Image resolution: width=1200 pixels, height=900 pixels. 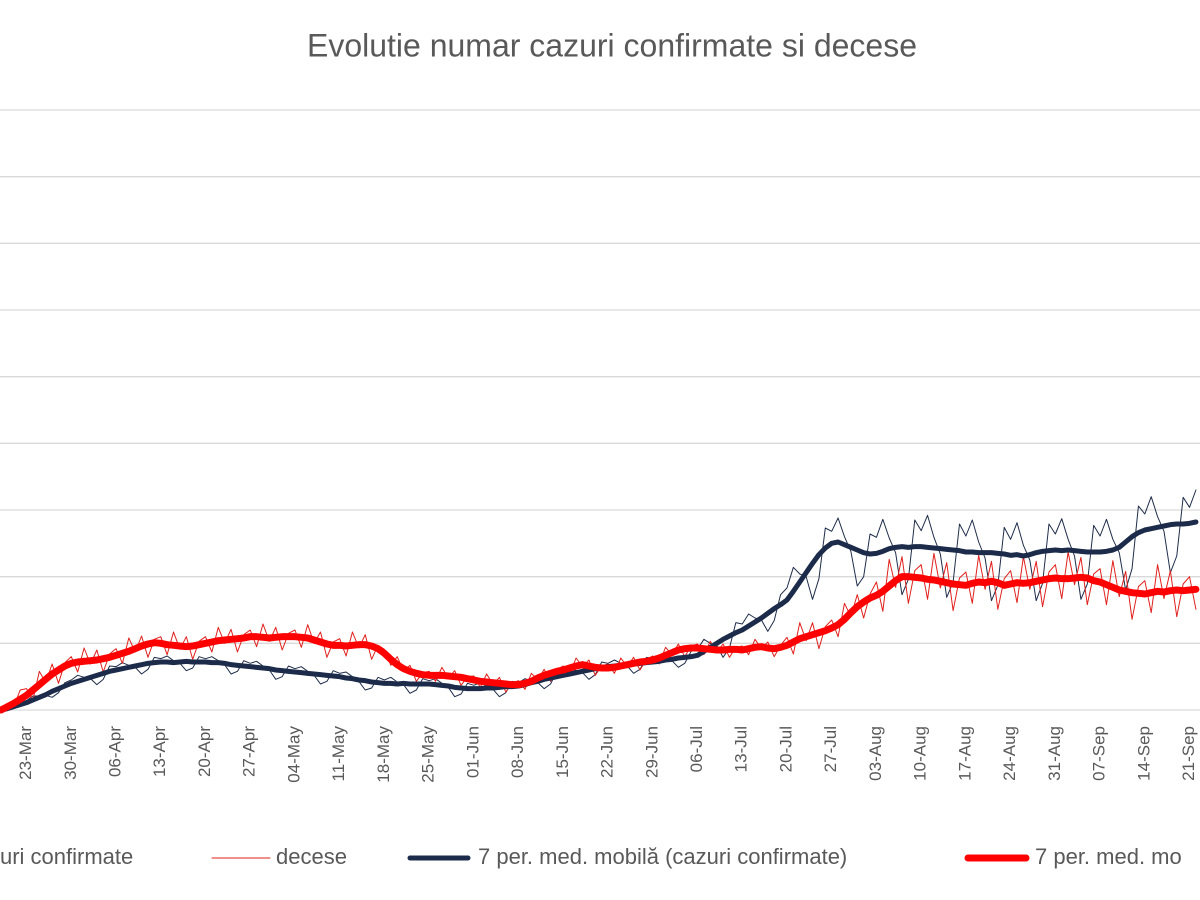 I want to click on x-tick-label: 30-Mar, so click(x=70, y=753).